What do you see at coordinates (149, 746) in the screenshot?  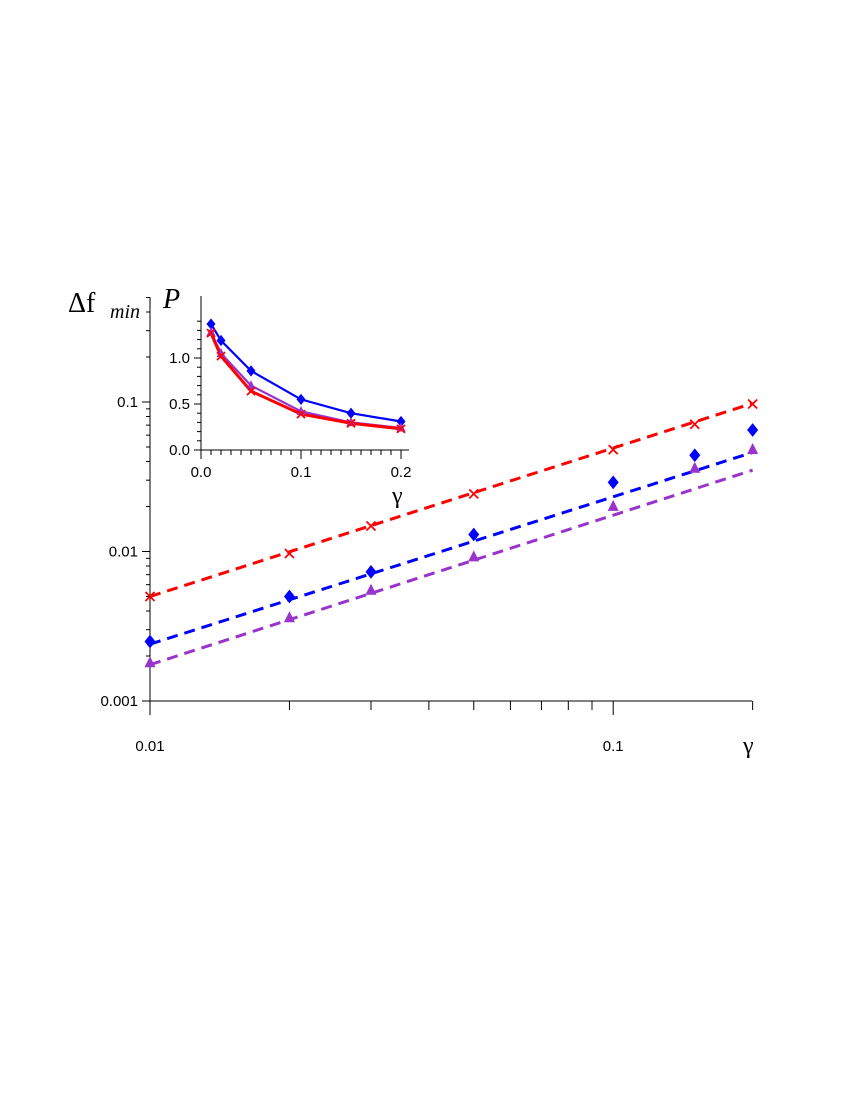 I see `main-x-tick-label: 0.01` at bounding box center [149, 746].